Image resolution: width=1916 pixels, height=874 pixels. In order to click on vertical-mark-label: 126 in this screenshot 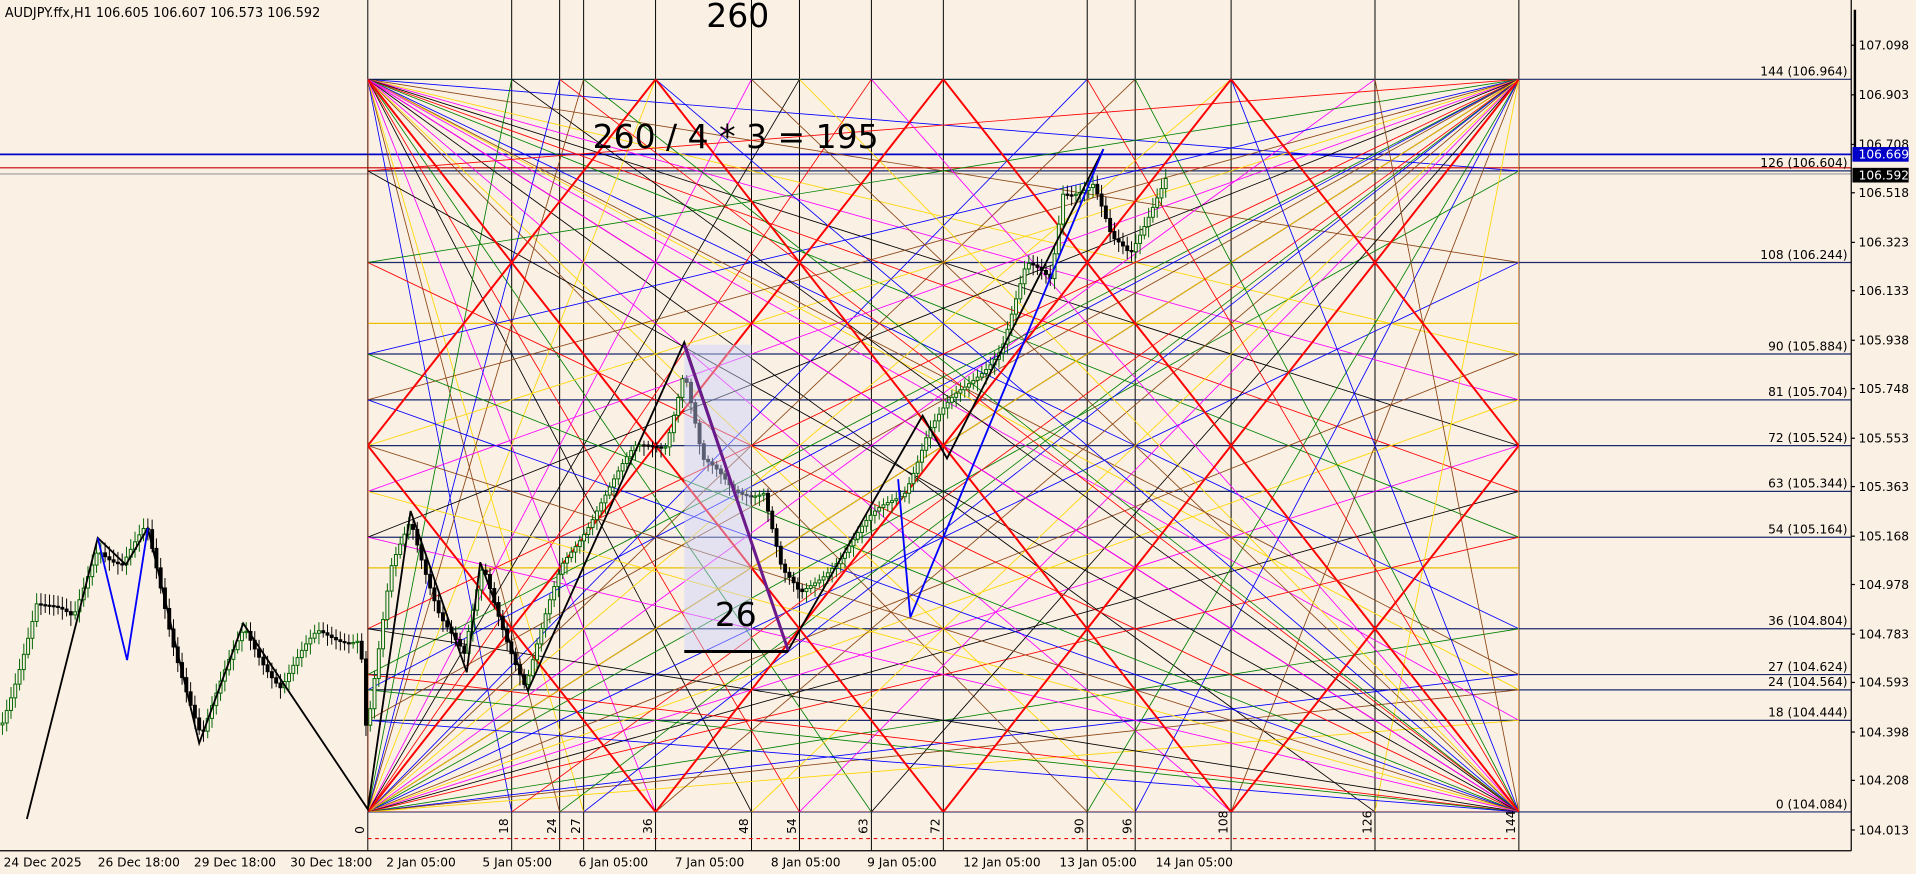, I will do `click(1367, 822)`.